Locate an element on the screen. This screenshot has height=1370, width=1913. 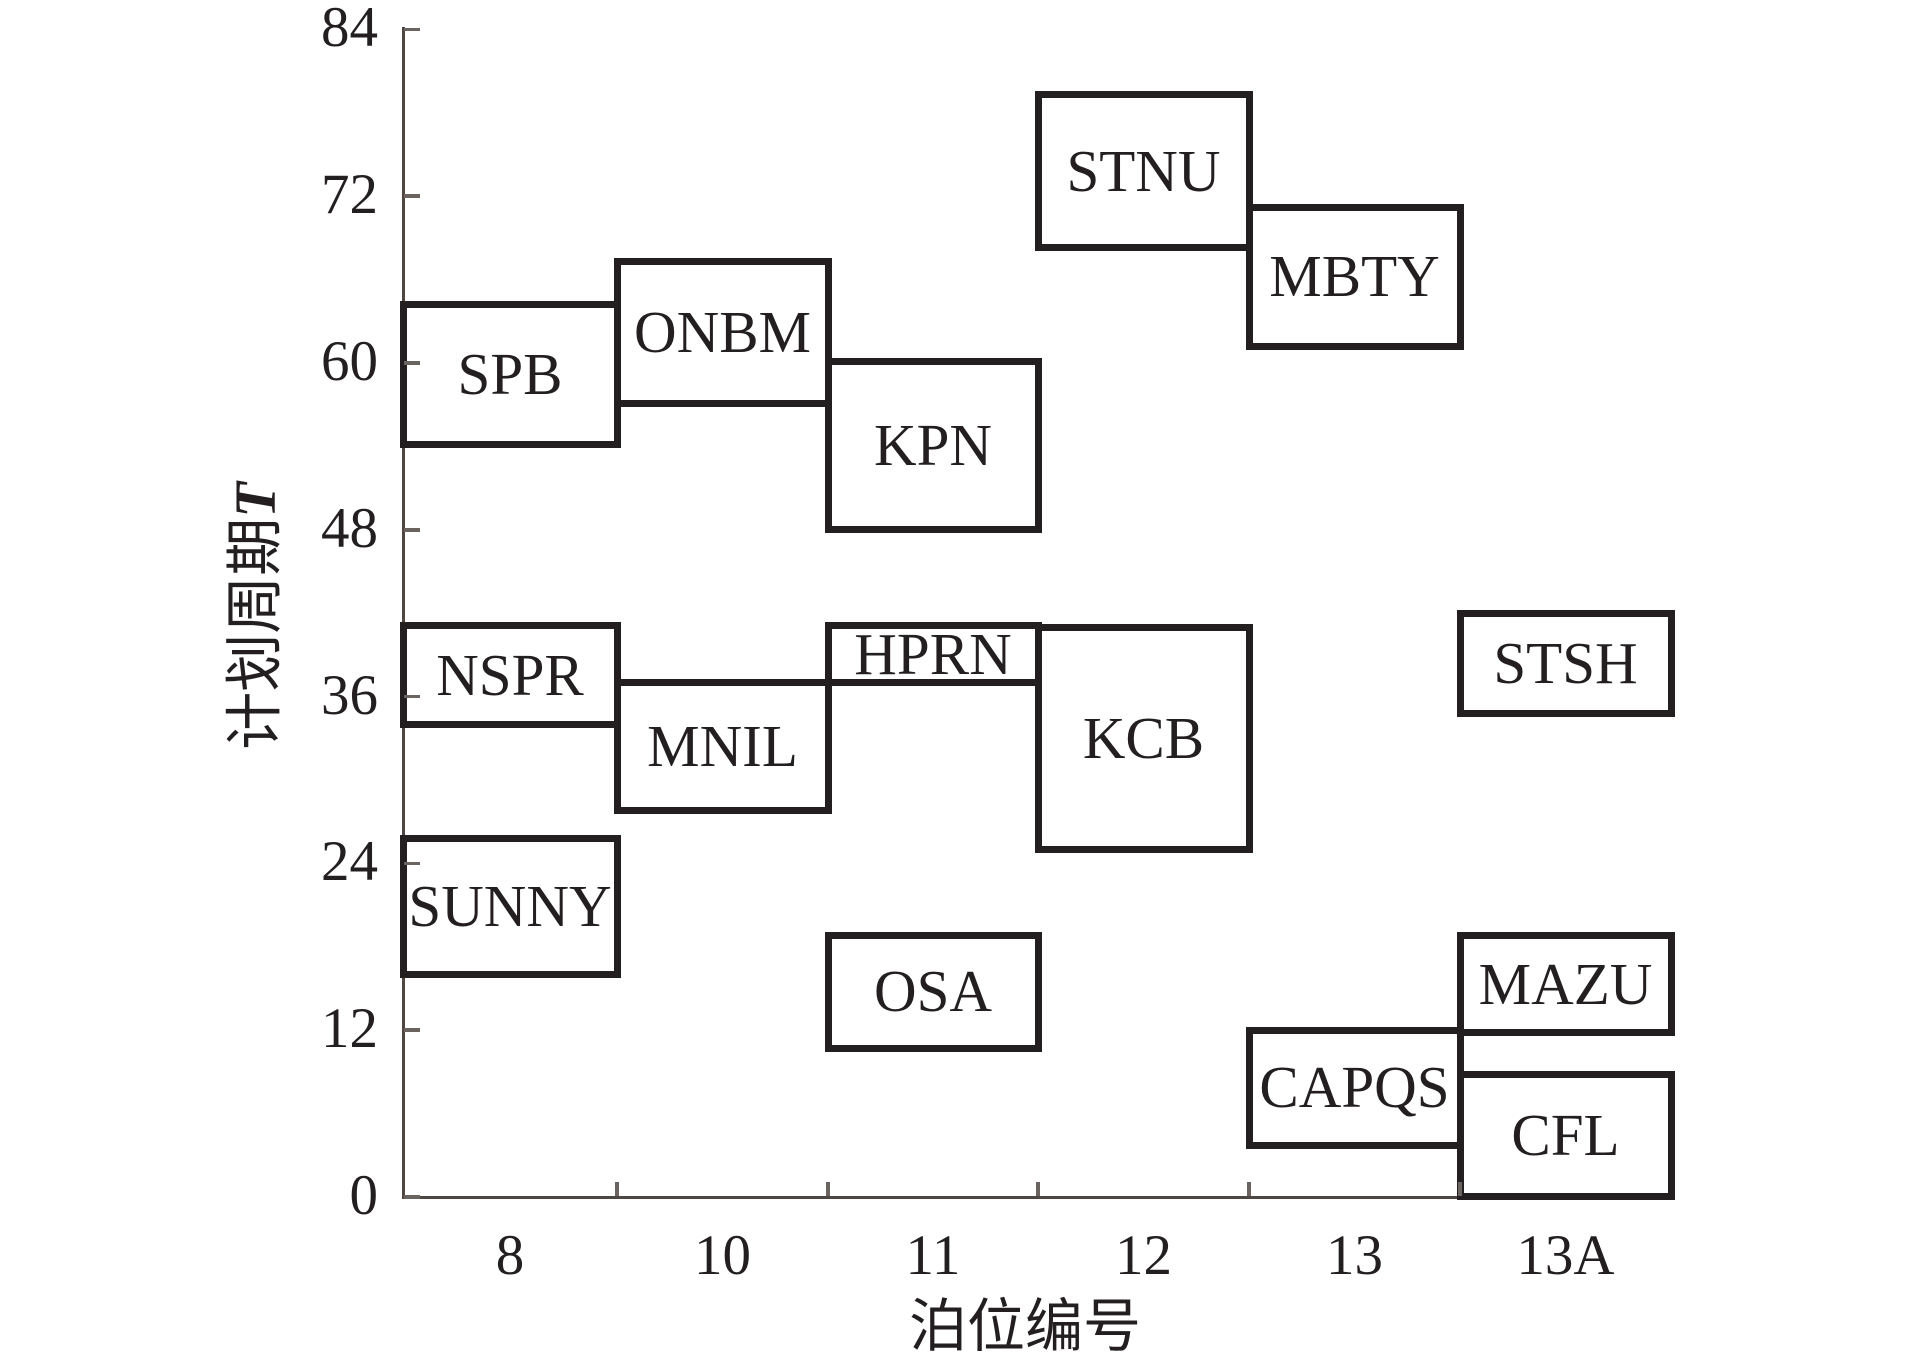
y-axis-title-text: 计划周期 is located at coordinates (255, 633).